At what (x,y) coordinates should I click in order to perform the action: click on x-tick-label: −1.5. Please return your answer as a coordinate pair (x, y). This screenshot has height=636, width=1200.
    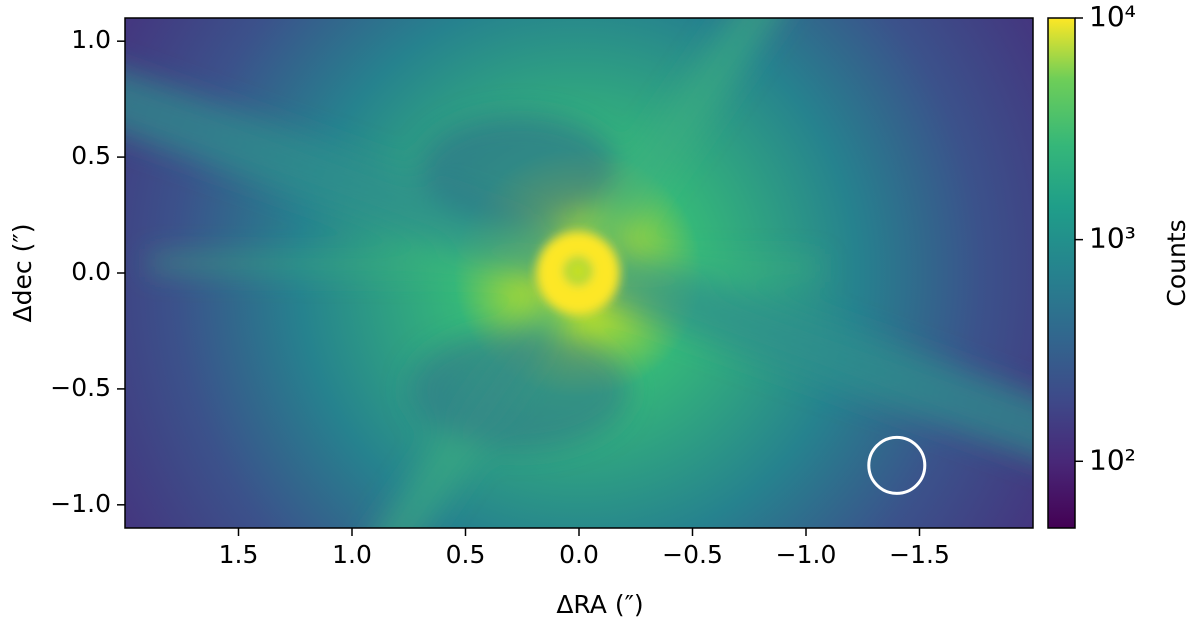
    Looking at the image, I should click on (919, 554).